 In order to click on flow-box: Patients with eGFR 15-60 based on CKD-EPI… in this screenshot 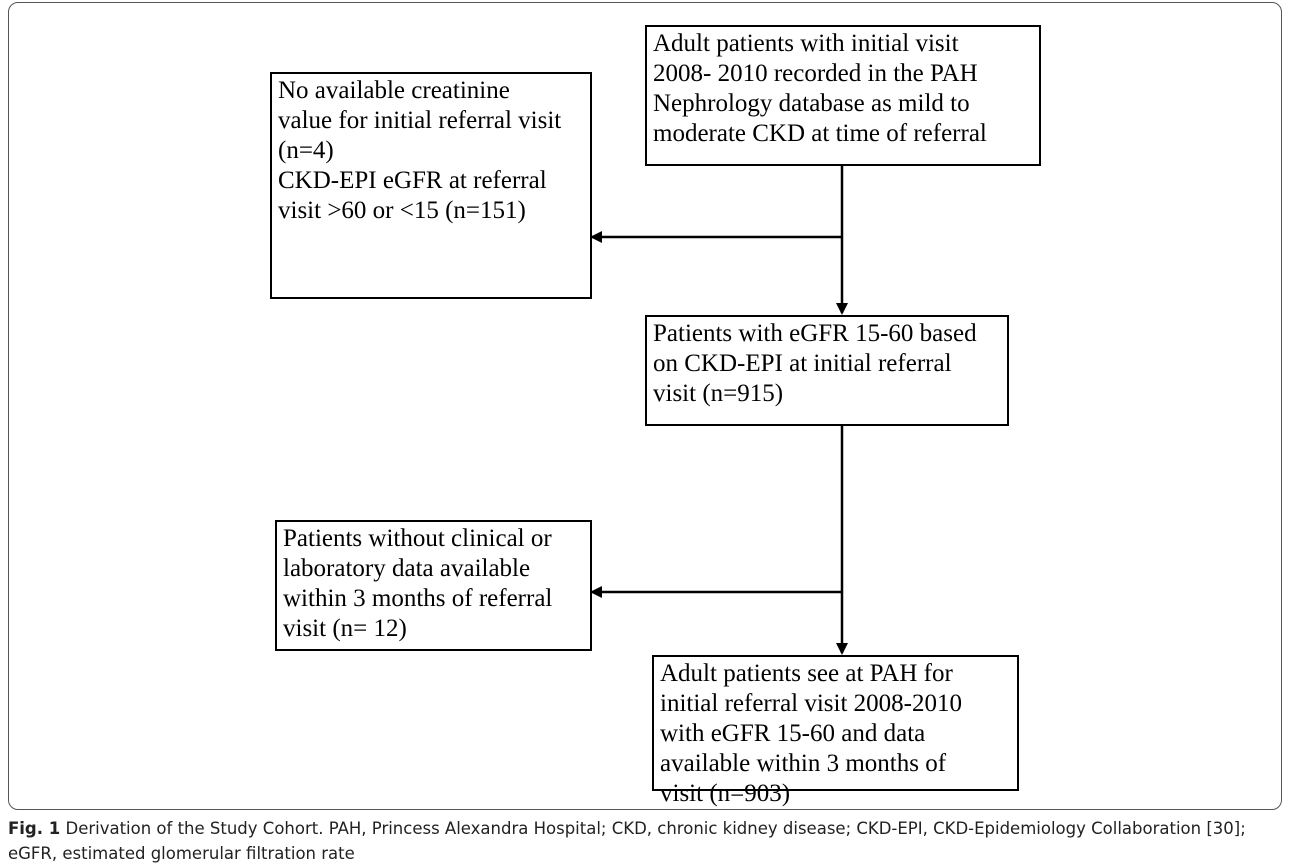, I will do `click(827, 370)`.